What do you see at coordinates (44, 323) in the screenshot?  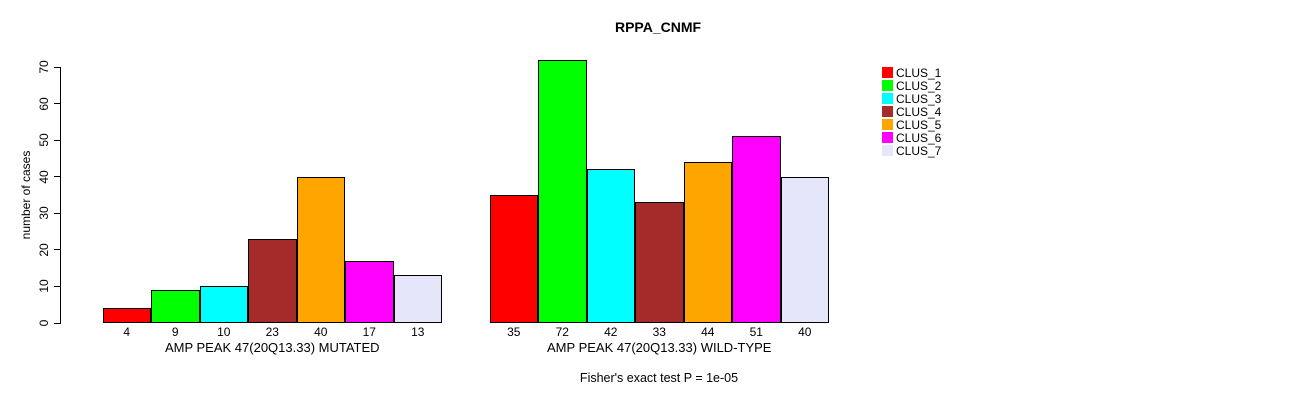 I see `y-tick-label: 0` at bounding box center [44, 323].